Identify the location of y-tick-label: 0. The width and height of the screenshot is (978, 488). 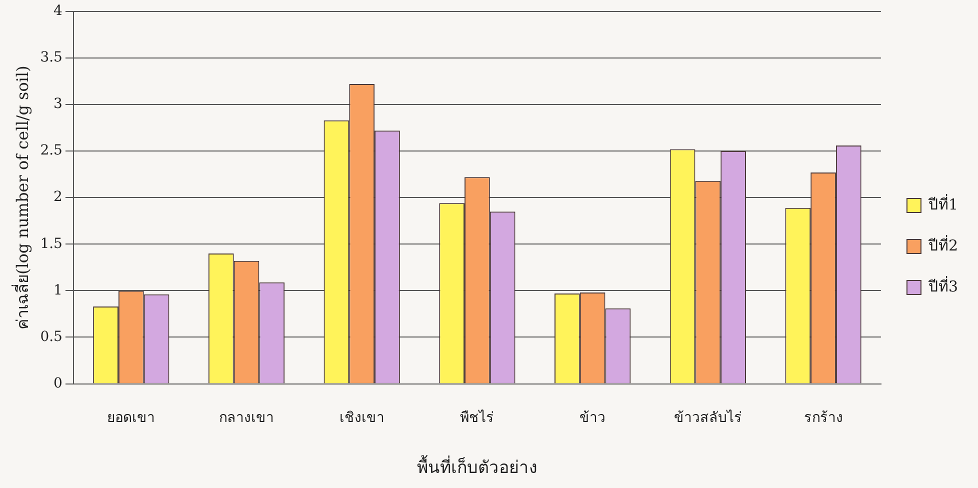
(58, 383).